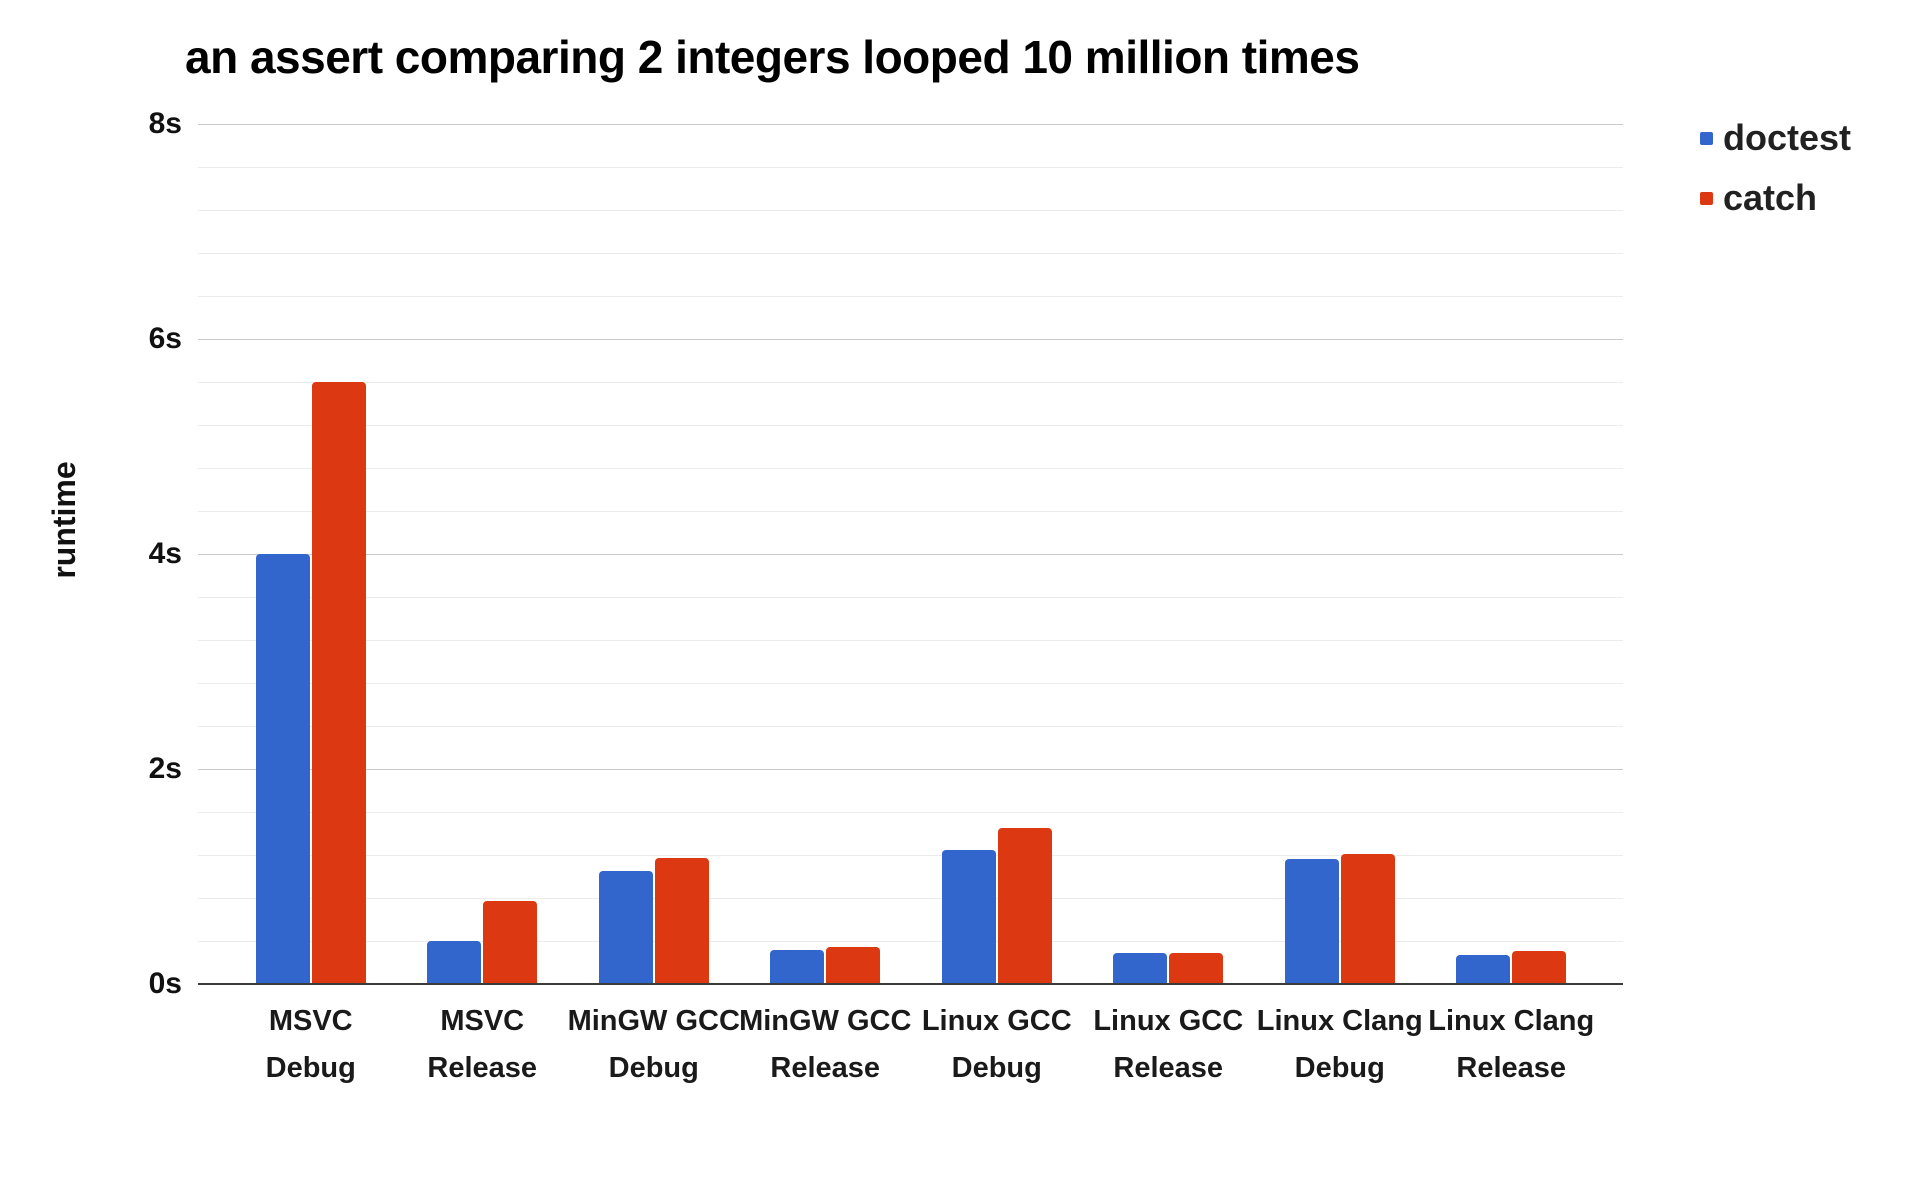 Image resolution: width=1920 pixels, height=1200 pixels. Describe the element at coordinates (1140, 968) in the screenshot. I see `bar-doctest-linux-gcc-release` at that location.